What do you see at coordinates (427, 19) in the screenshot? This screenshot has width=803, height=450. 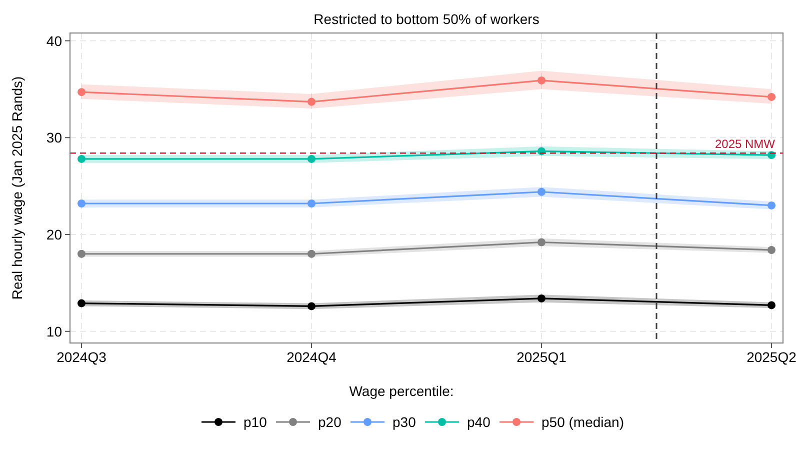 I see `chart-title: Restricted to bottom 50% of workers` at bounding box center [427, 19].